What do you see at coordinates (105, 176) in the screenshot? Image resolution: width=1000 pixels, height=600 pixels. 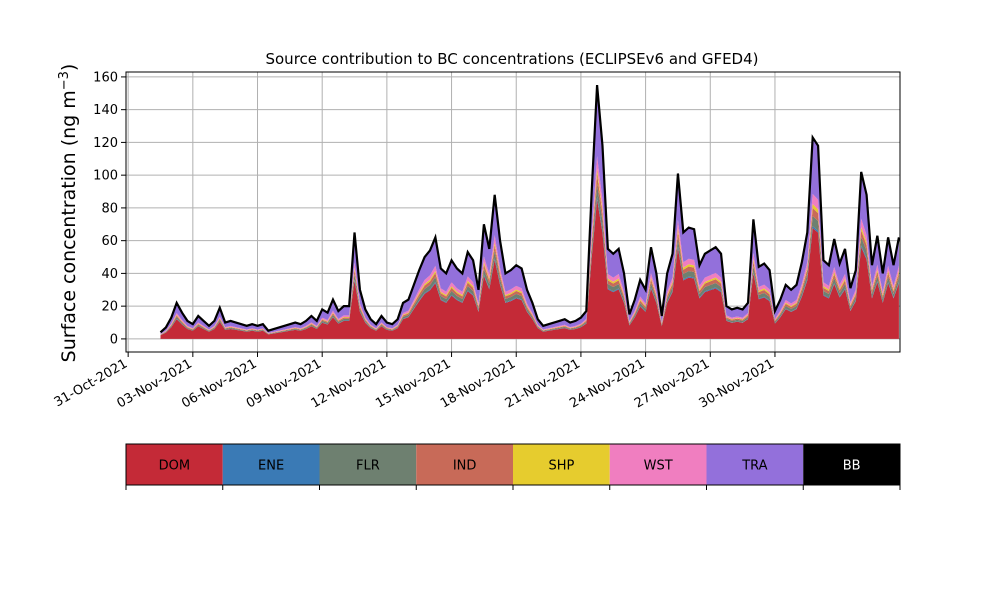 I see `y-tick-label: 100` at bounding box center [105, 176].